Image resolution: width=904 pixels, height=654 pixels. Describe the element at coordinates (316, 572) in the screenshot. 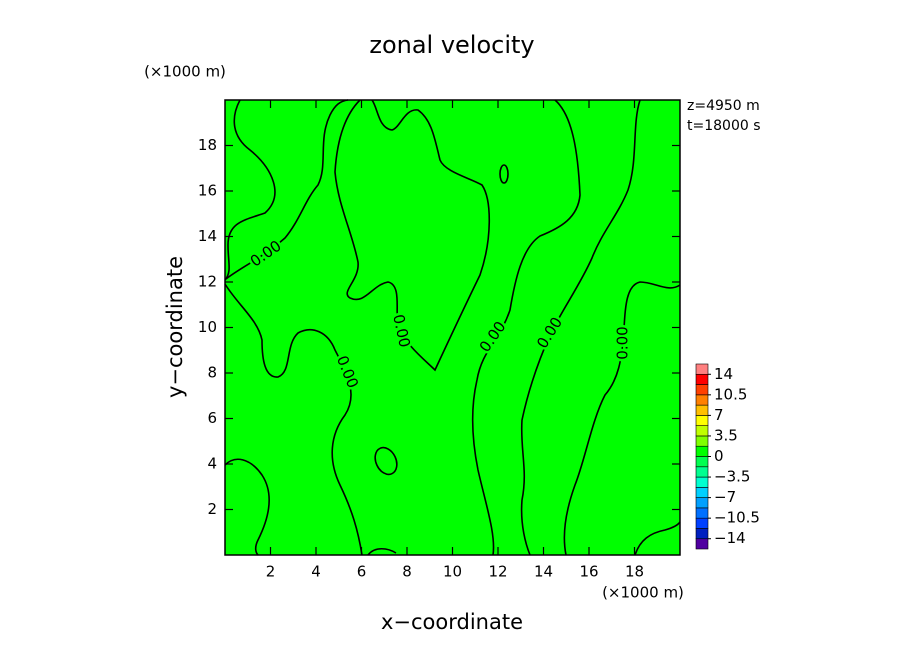

I see `x-tick-label: 4` at that location.